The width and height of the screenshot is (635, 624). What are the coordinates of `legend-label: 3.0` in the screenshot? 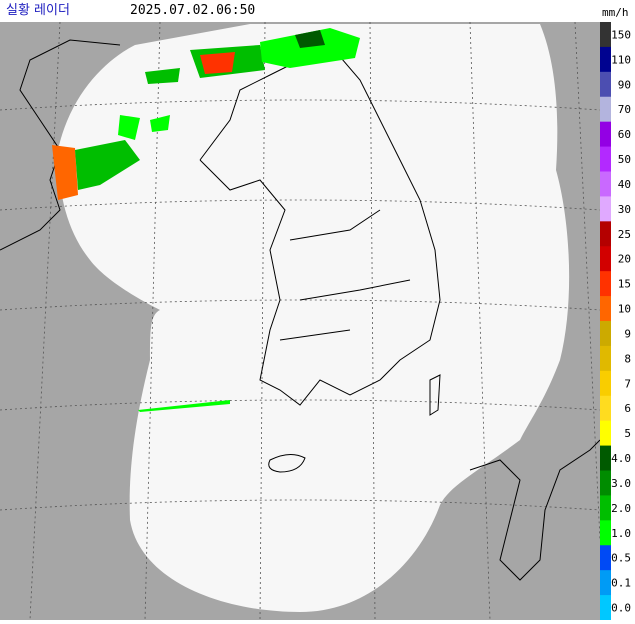 It's located at (621, 483).